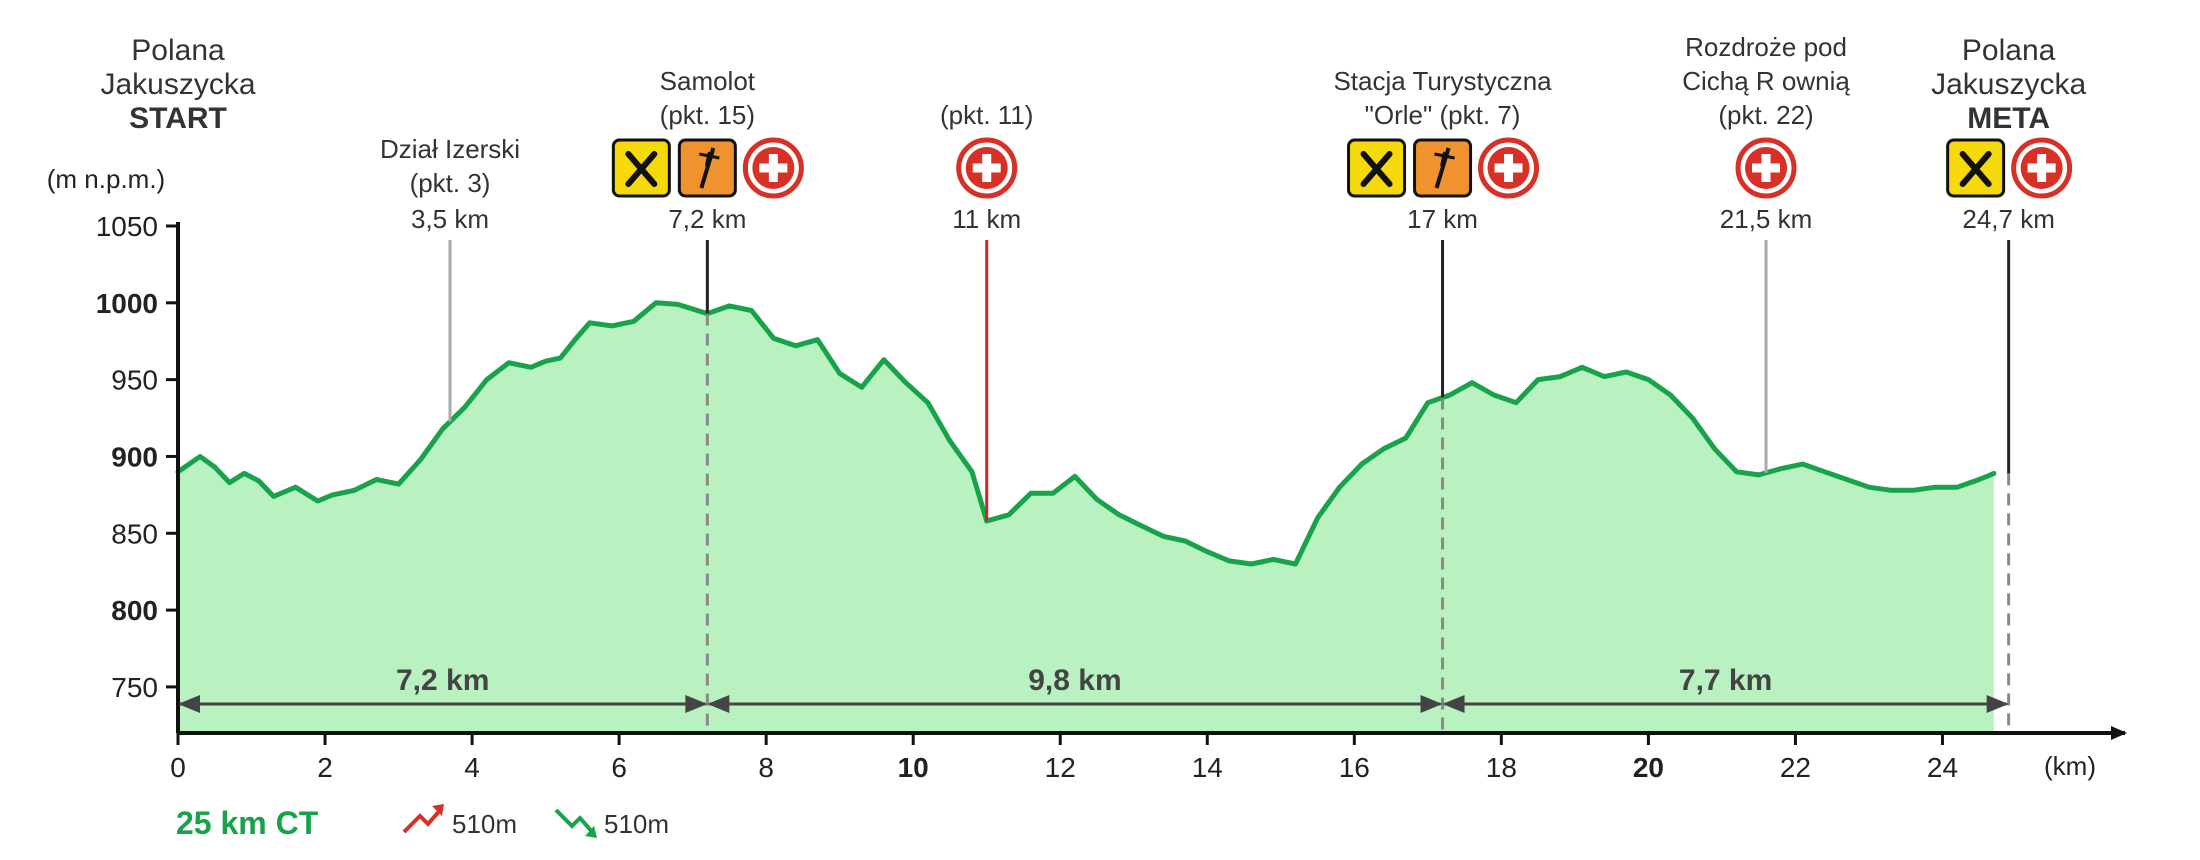 The image size is (2200, 860). I want to click on descent-arrow-head, so click(591, 832).